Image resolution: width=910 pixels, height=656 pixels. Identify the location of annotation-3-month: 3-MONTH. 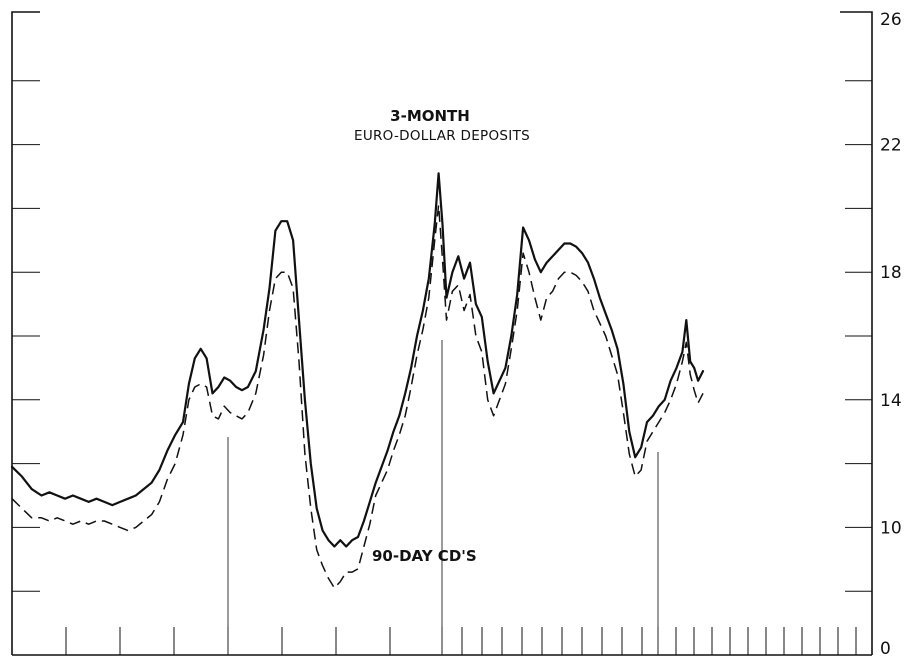
(430, 116).